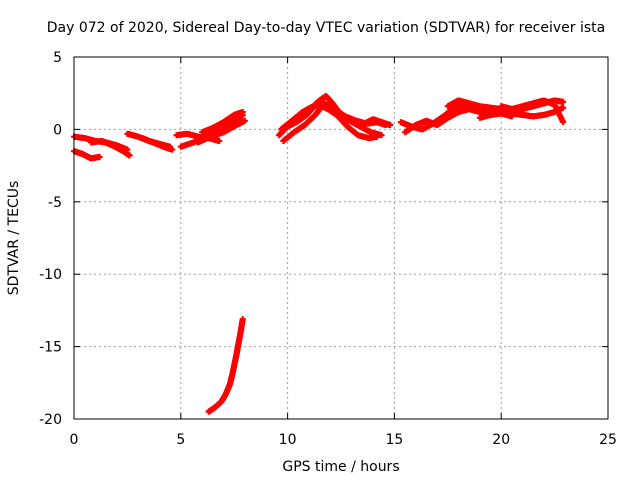 Image resolution: width=640 pixels, height=480 pixels. I want to click on series-track-b-early, so click(87, 155).